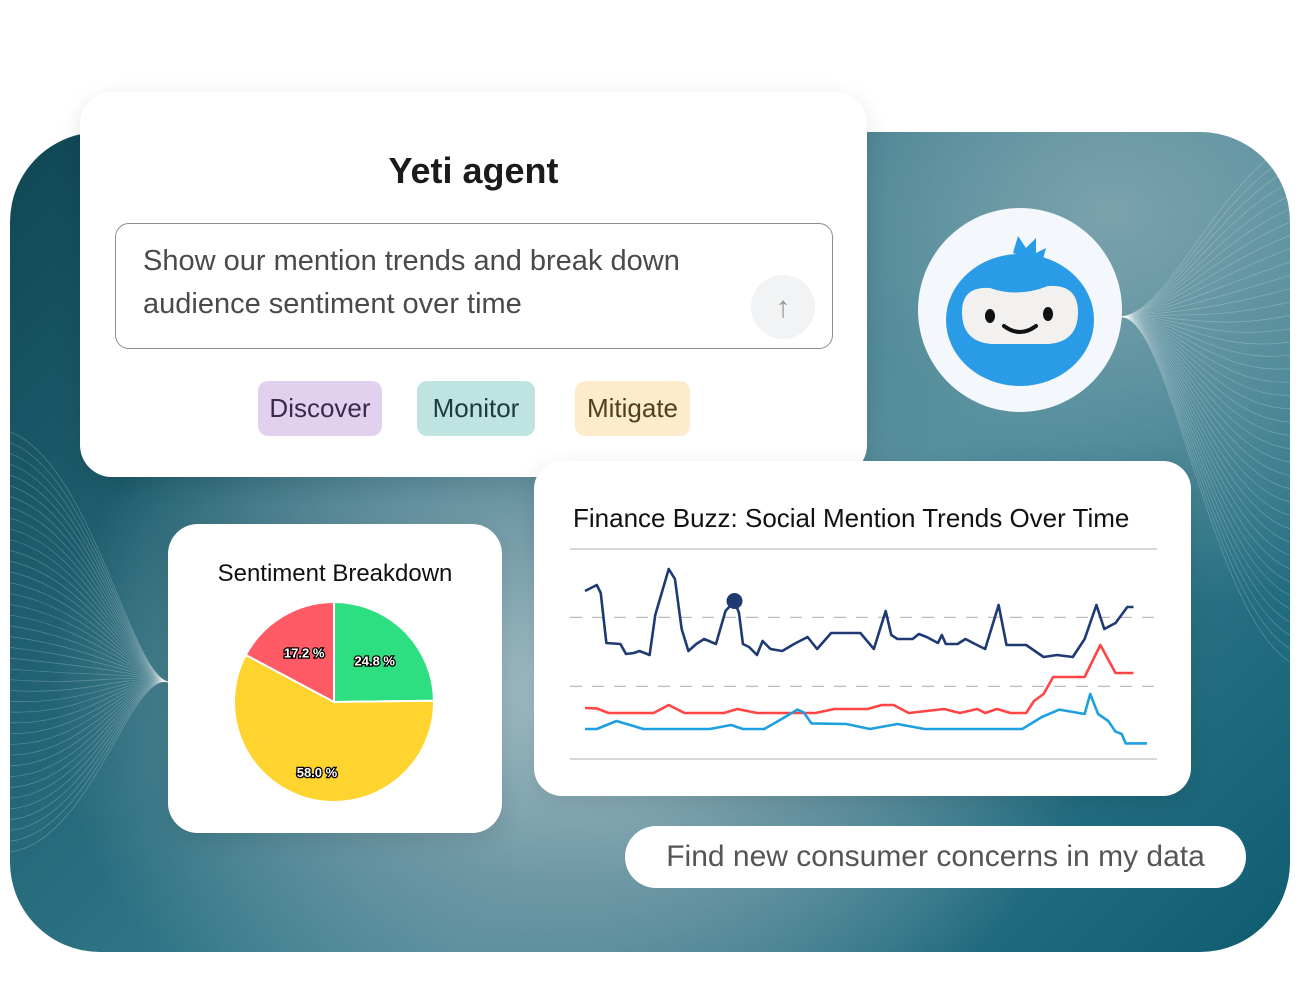  Describe the element at coordinates (375, 661) in the screenshot. I see `pie-label: 24.8 %` at that location.